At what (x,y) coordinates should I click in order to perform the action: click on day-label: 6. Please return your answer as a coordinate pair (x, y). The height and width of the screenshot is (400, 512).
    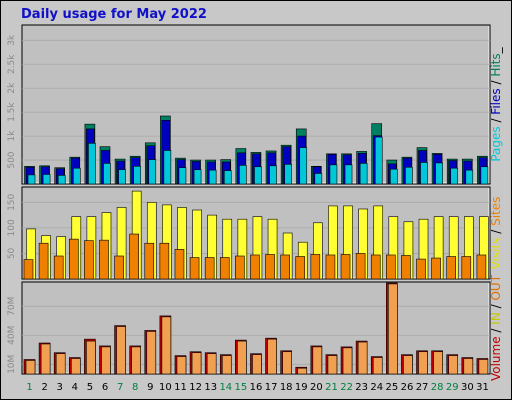
    Looking at the image, I should click on (105, 387).